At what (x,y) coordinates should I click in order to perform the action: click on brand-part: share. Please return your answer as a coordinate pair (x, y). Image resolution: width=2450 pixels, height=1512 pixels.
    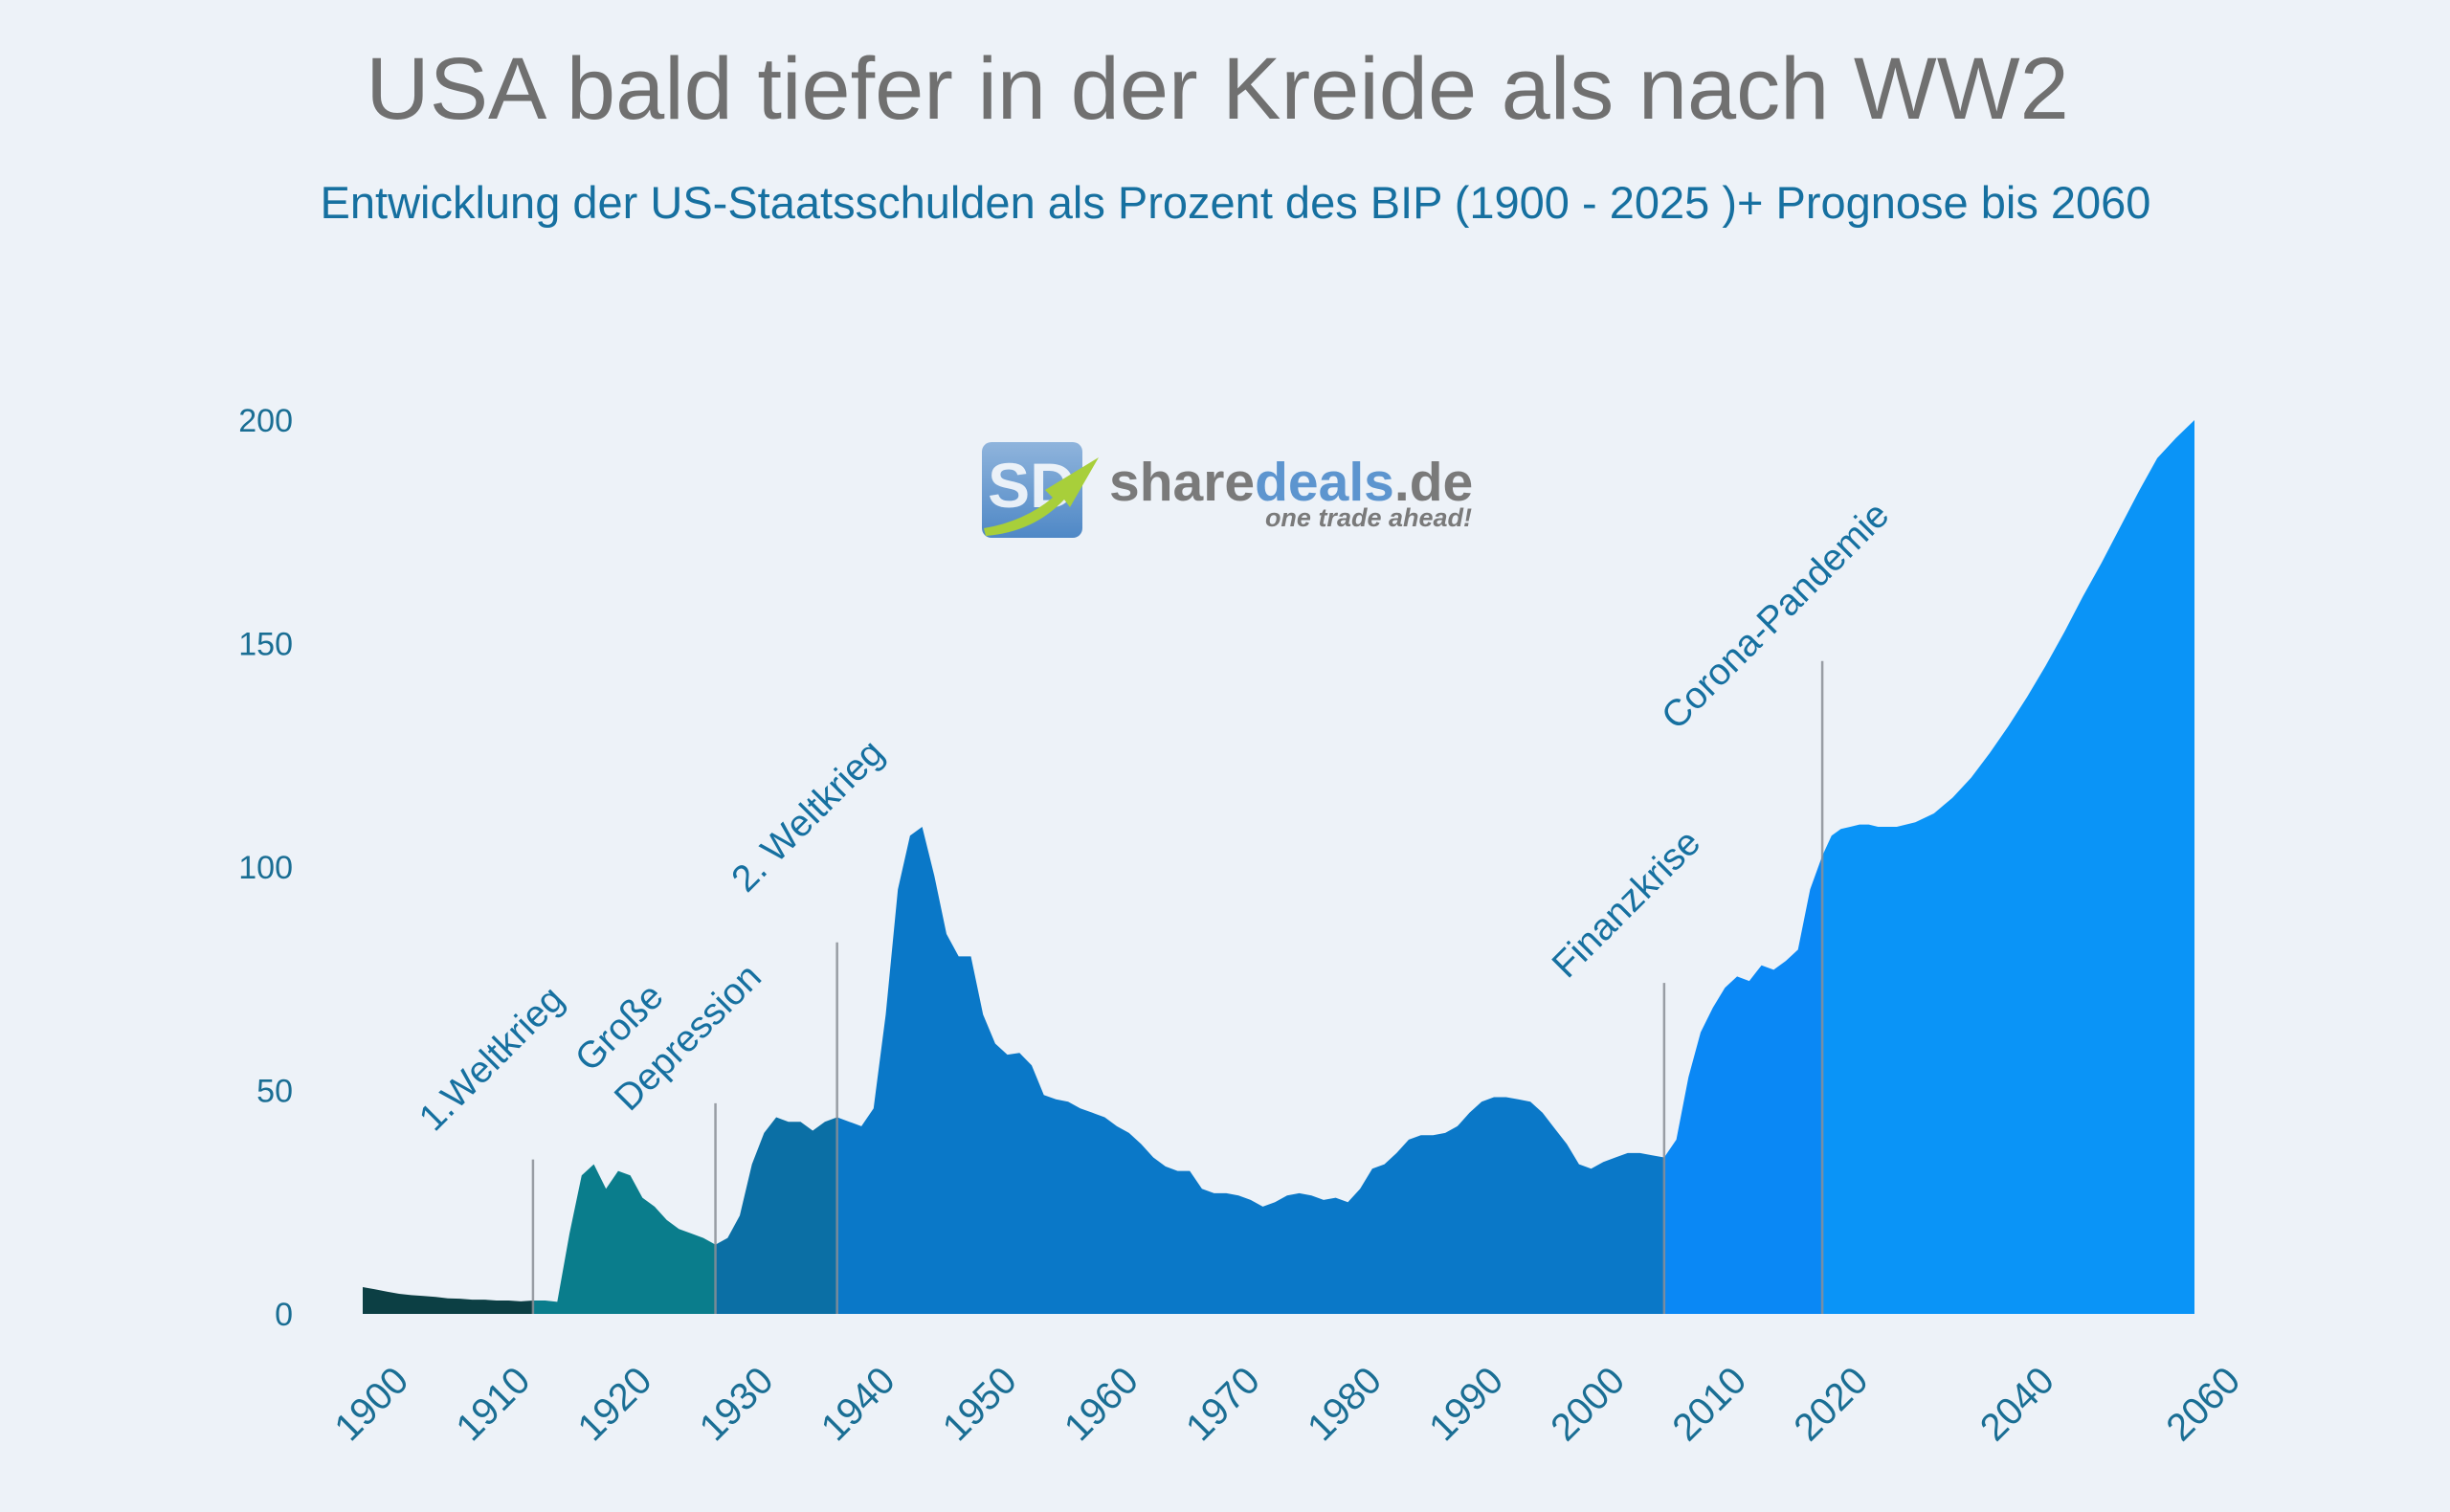
    Looking at the image, I should click on (1182, 482).